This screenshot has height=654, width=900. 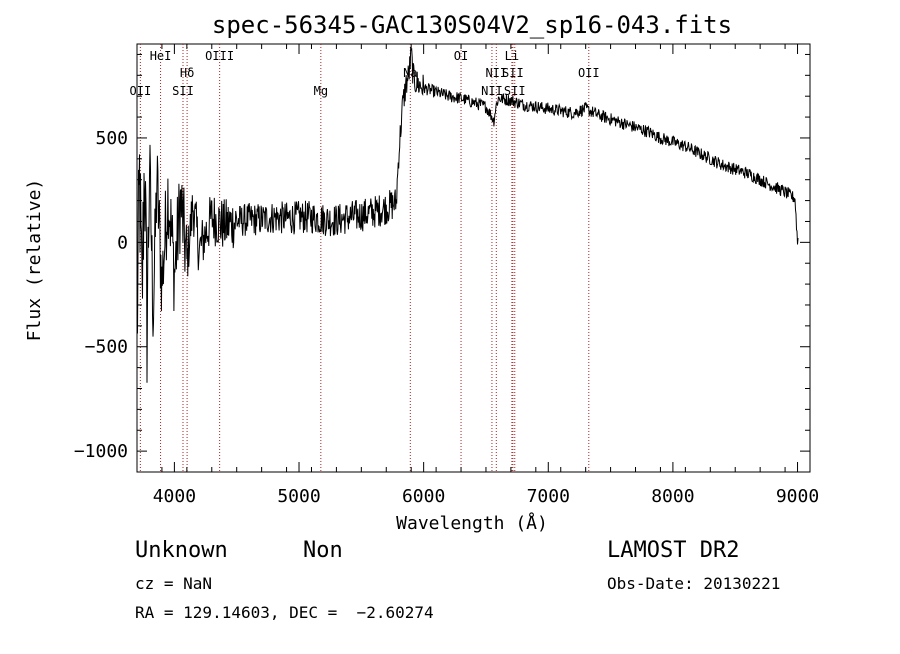 What do you see at coordinates (284, 612) in the screenshot?
I see `coordinates: RA = 129.14603, DEC = −2.60274` at bounding box center [284, 612].